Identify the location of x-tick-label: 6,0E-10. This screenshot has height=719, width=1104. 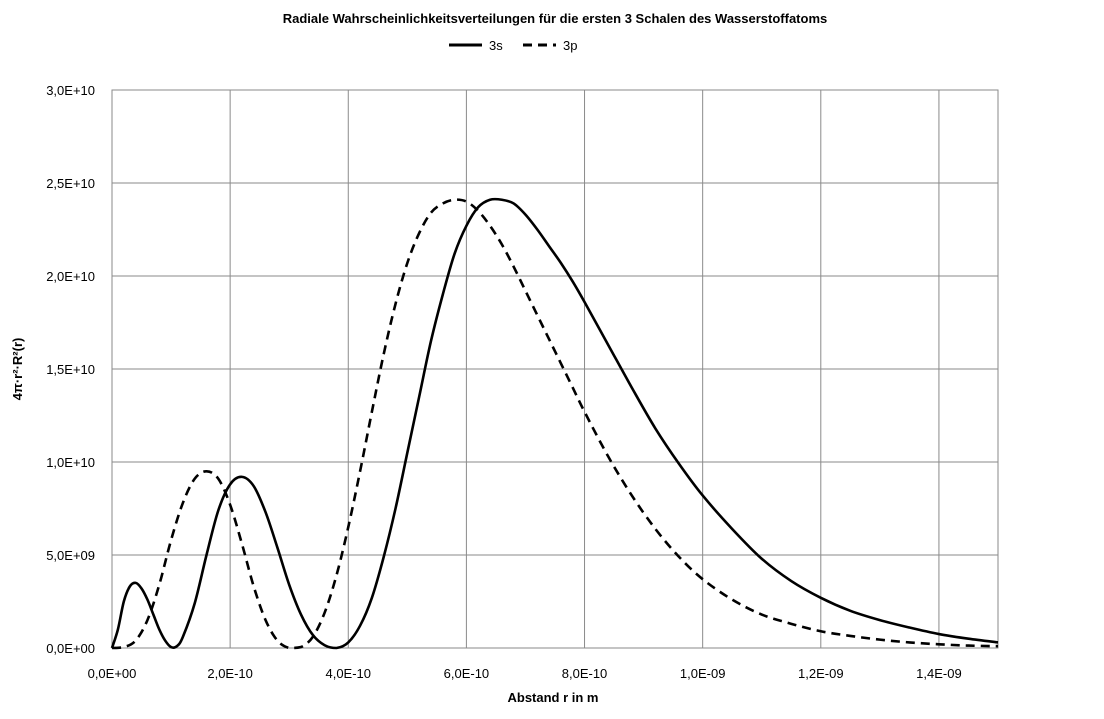
(467, 673).